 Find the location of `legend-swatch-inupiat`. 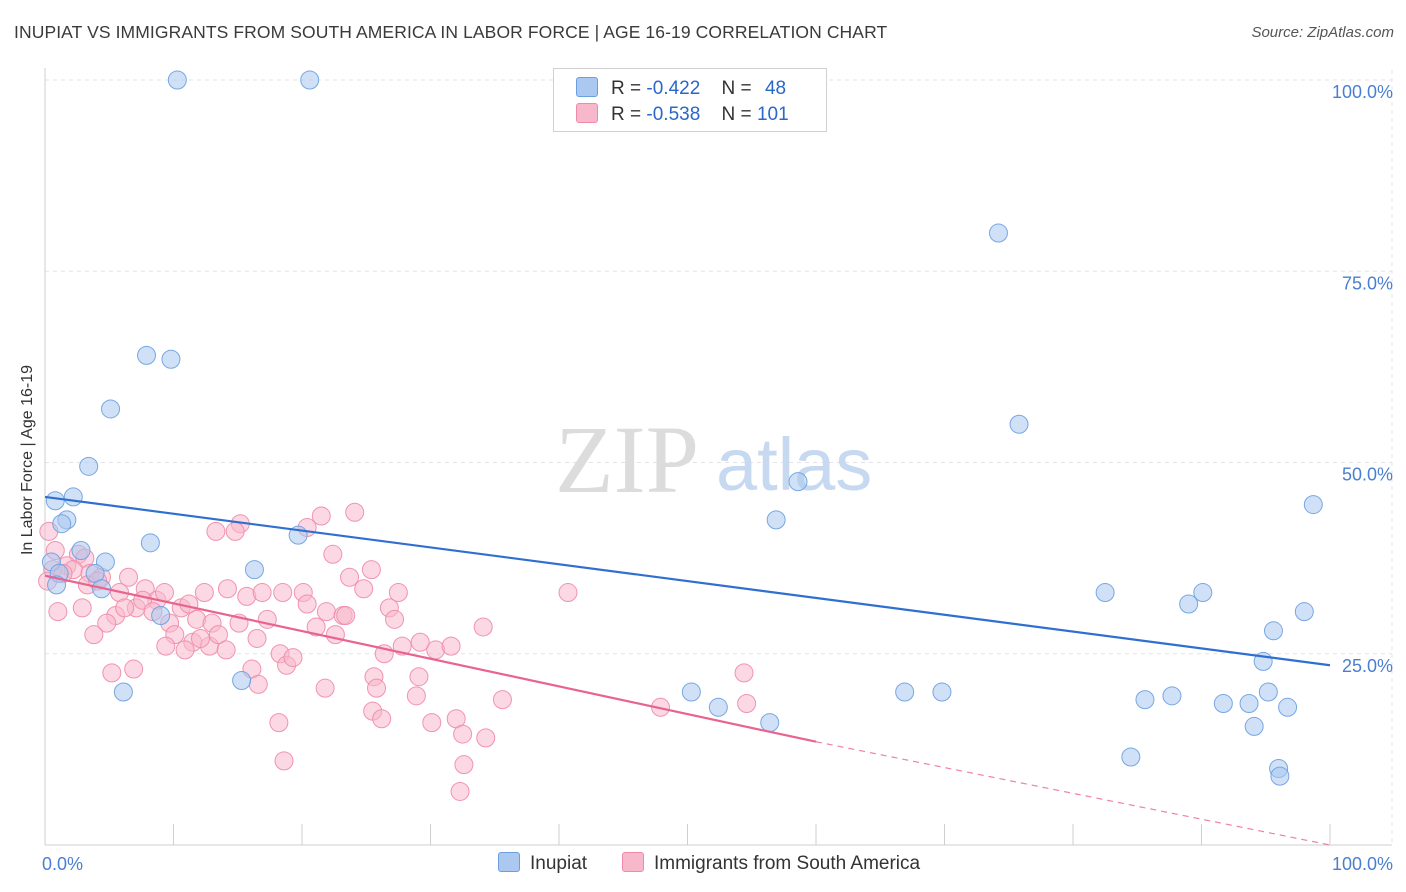

legend-swatch-inupiat is located at coordinates (587, 87).